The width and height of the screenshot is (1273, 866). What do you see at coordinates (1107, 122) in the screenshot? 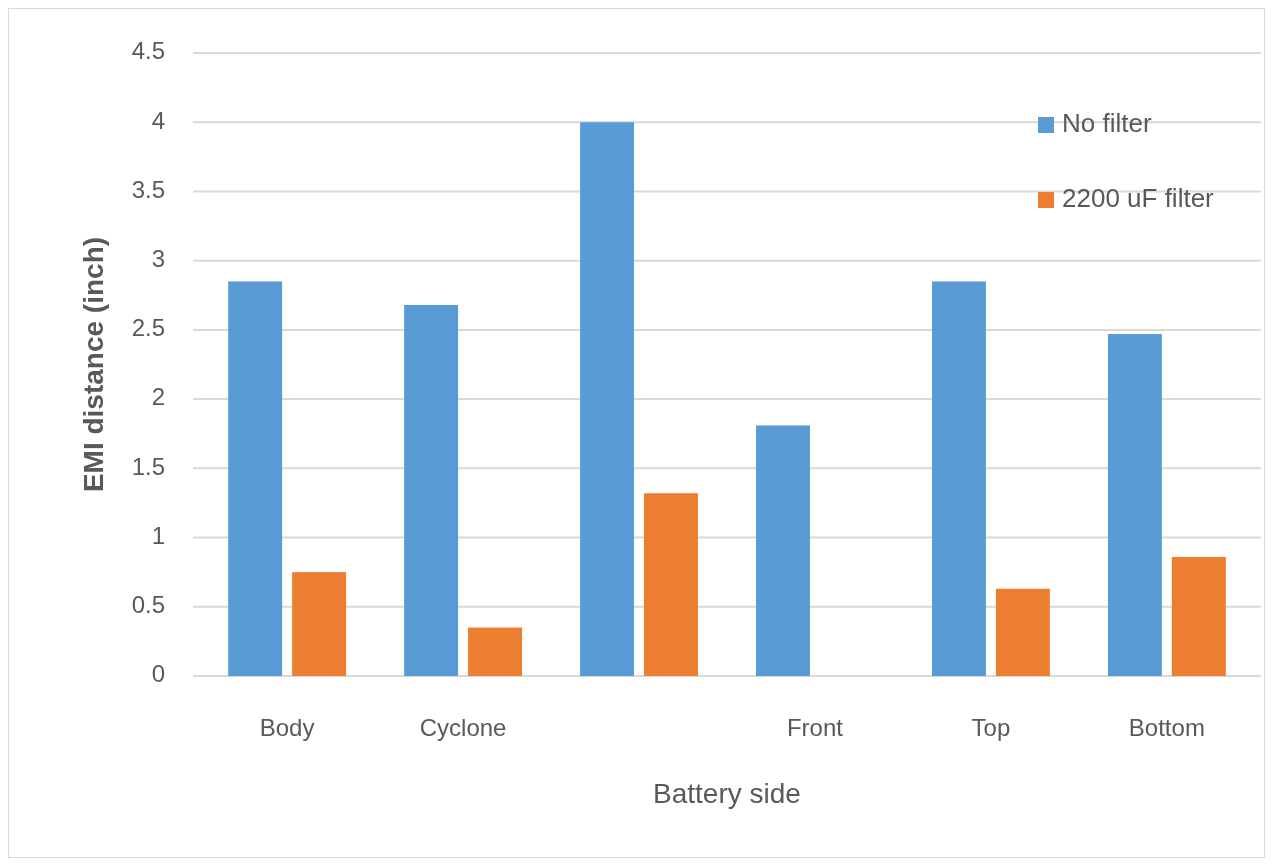
I see `legend-label: No filter` at bounding box center [1107, 122].